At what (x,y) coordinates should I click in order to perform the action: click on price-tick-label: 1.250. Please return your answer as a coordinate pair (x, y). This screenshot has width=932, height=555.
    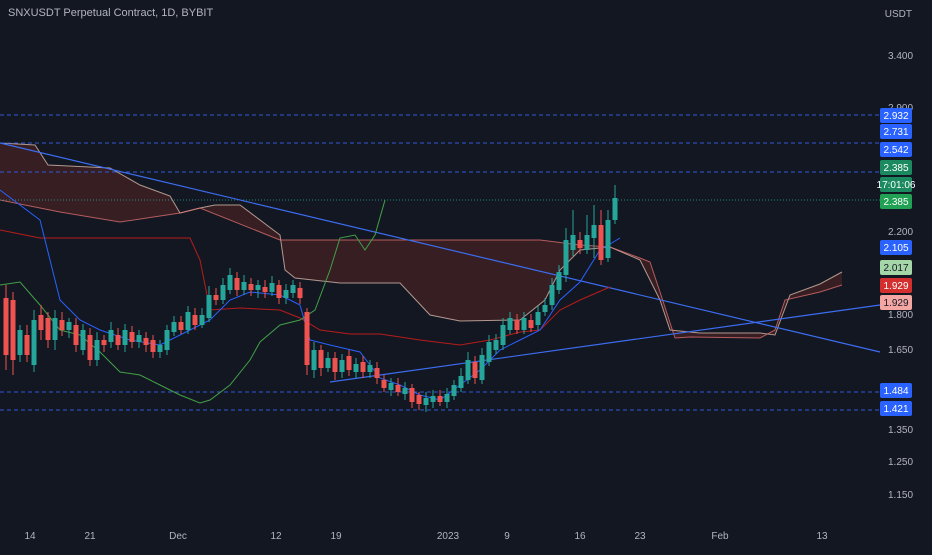
    Looking at the image, I should click on (900, 462).